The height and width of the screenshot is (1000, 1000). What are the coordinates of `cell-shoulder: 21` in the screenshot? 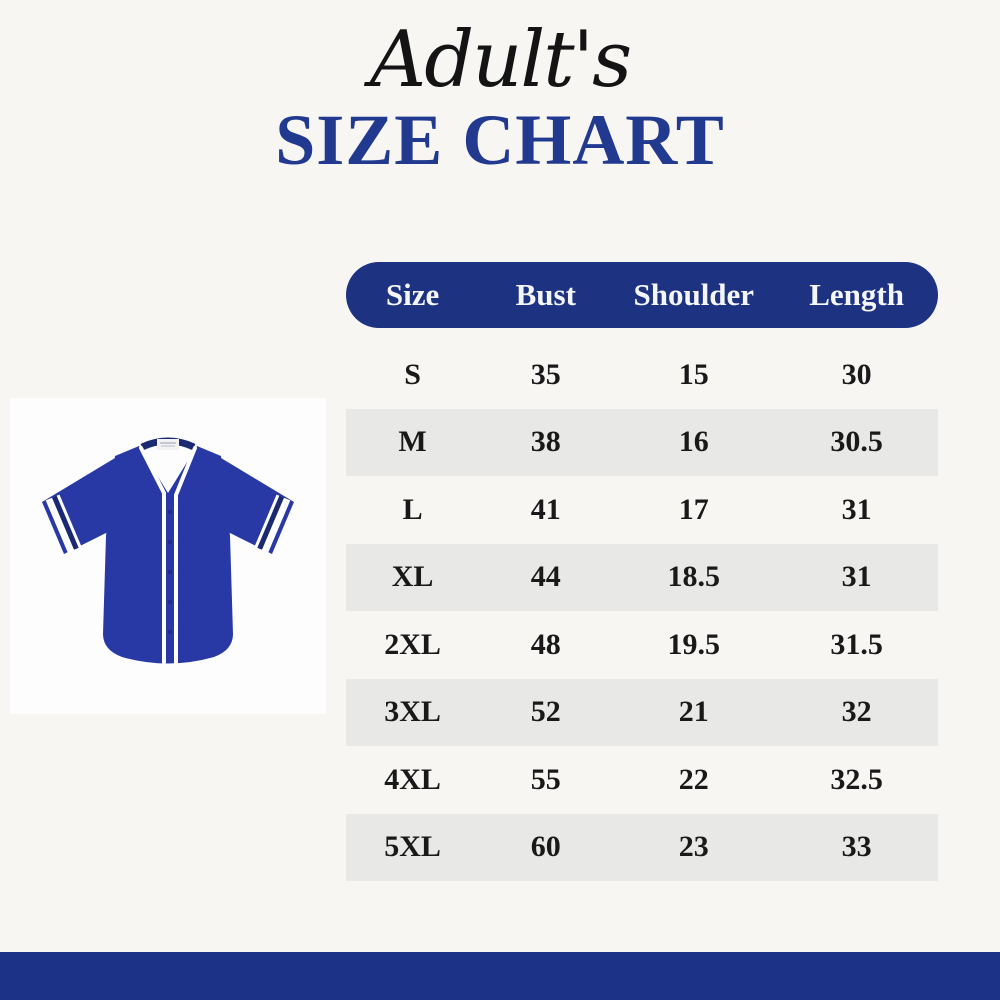 It's located at (693, 712).